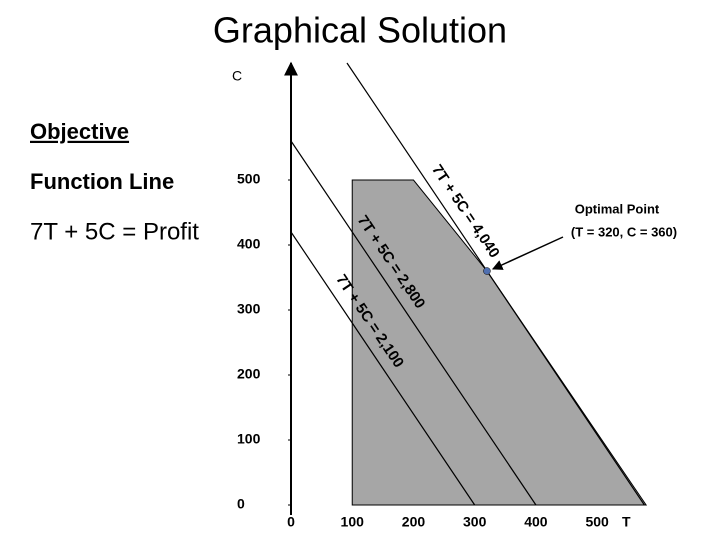  What do you see at coordinates (414, 522) in the screenshot?
I see `x-tick-label: 200` at bounding box center [414, 522].